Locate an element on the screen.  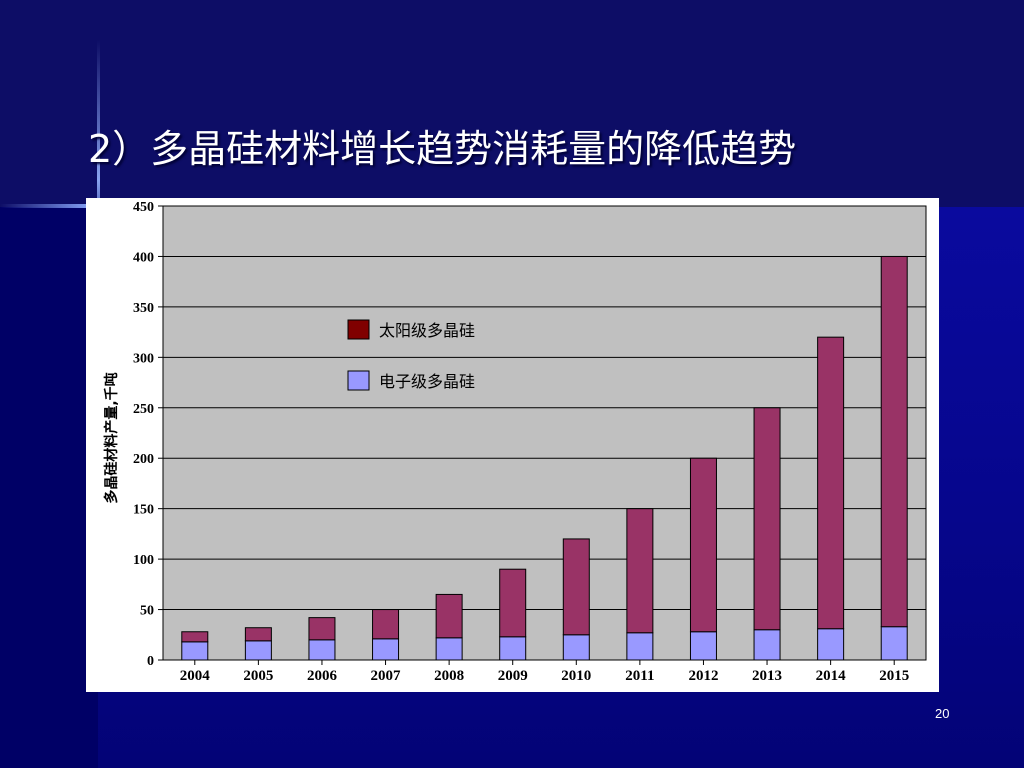
x-tick-label: 2007 is located at coordinates (386, 676).